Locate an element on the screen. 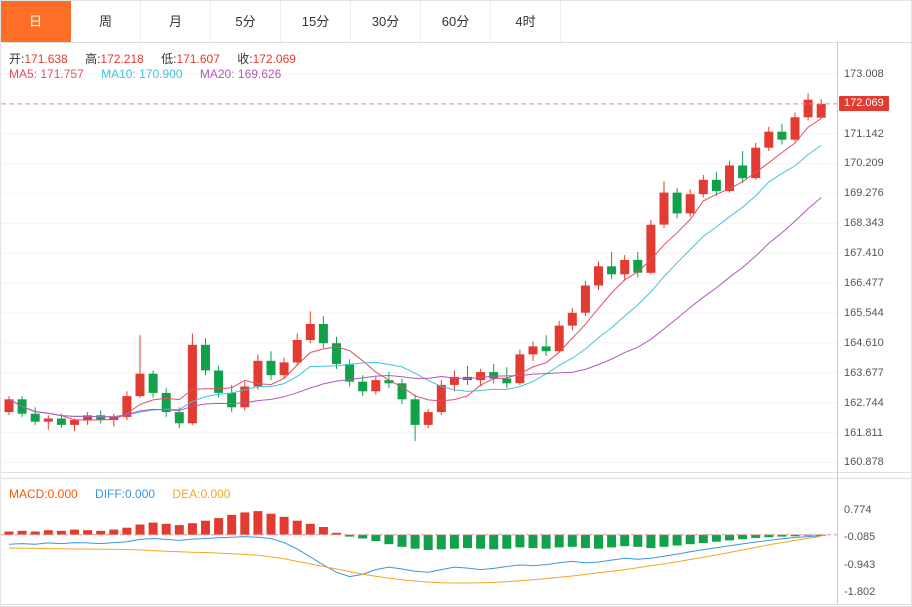 Image resolution: width=912 pixels, height=607 pixels. price-axis-tick: 169.276 is located at coordinates (864, 193).